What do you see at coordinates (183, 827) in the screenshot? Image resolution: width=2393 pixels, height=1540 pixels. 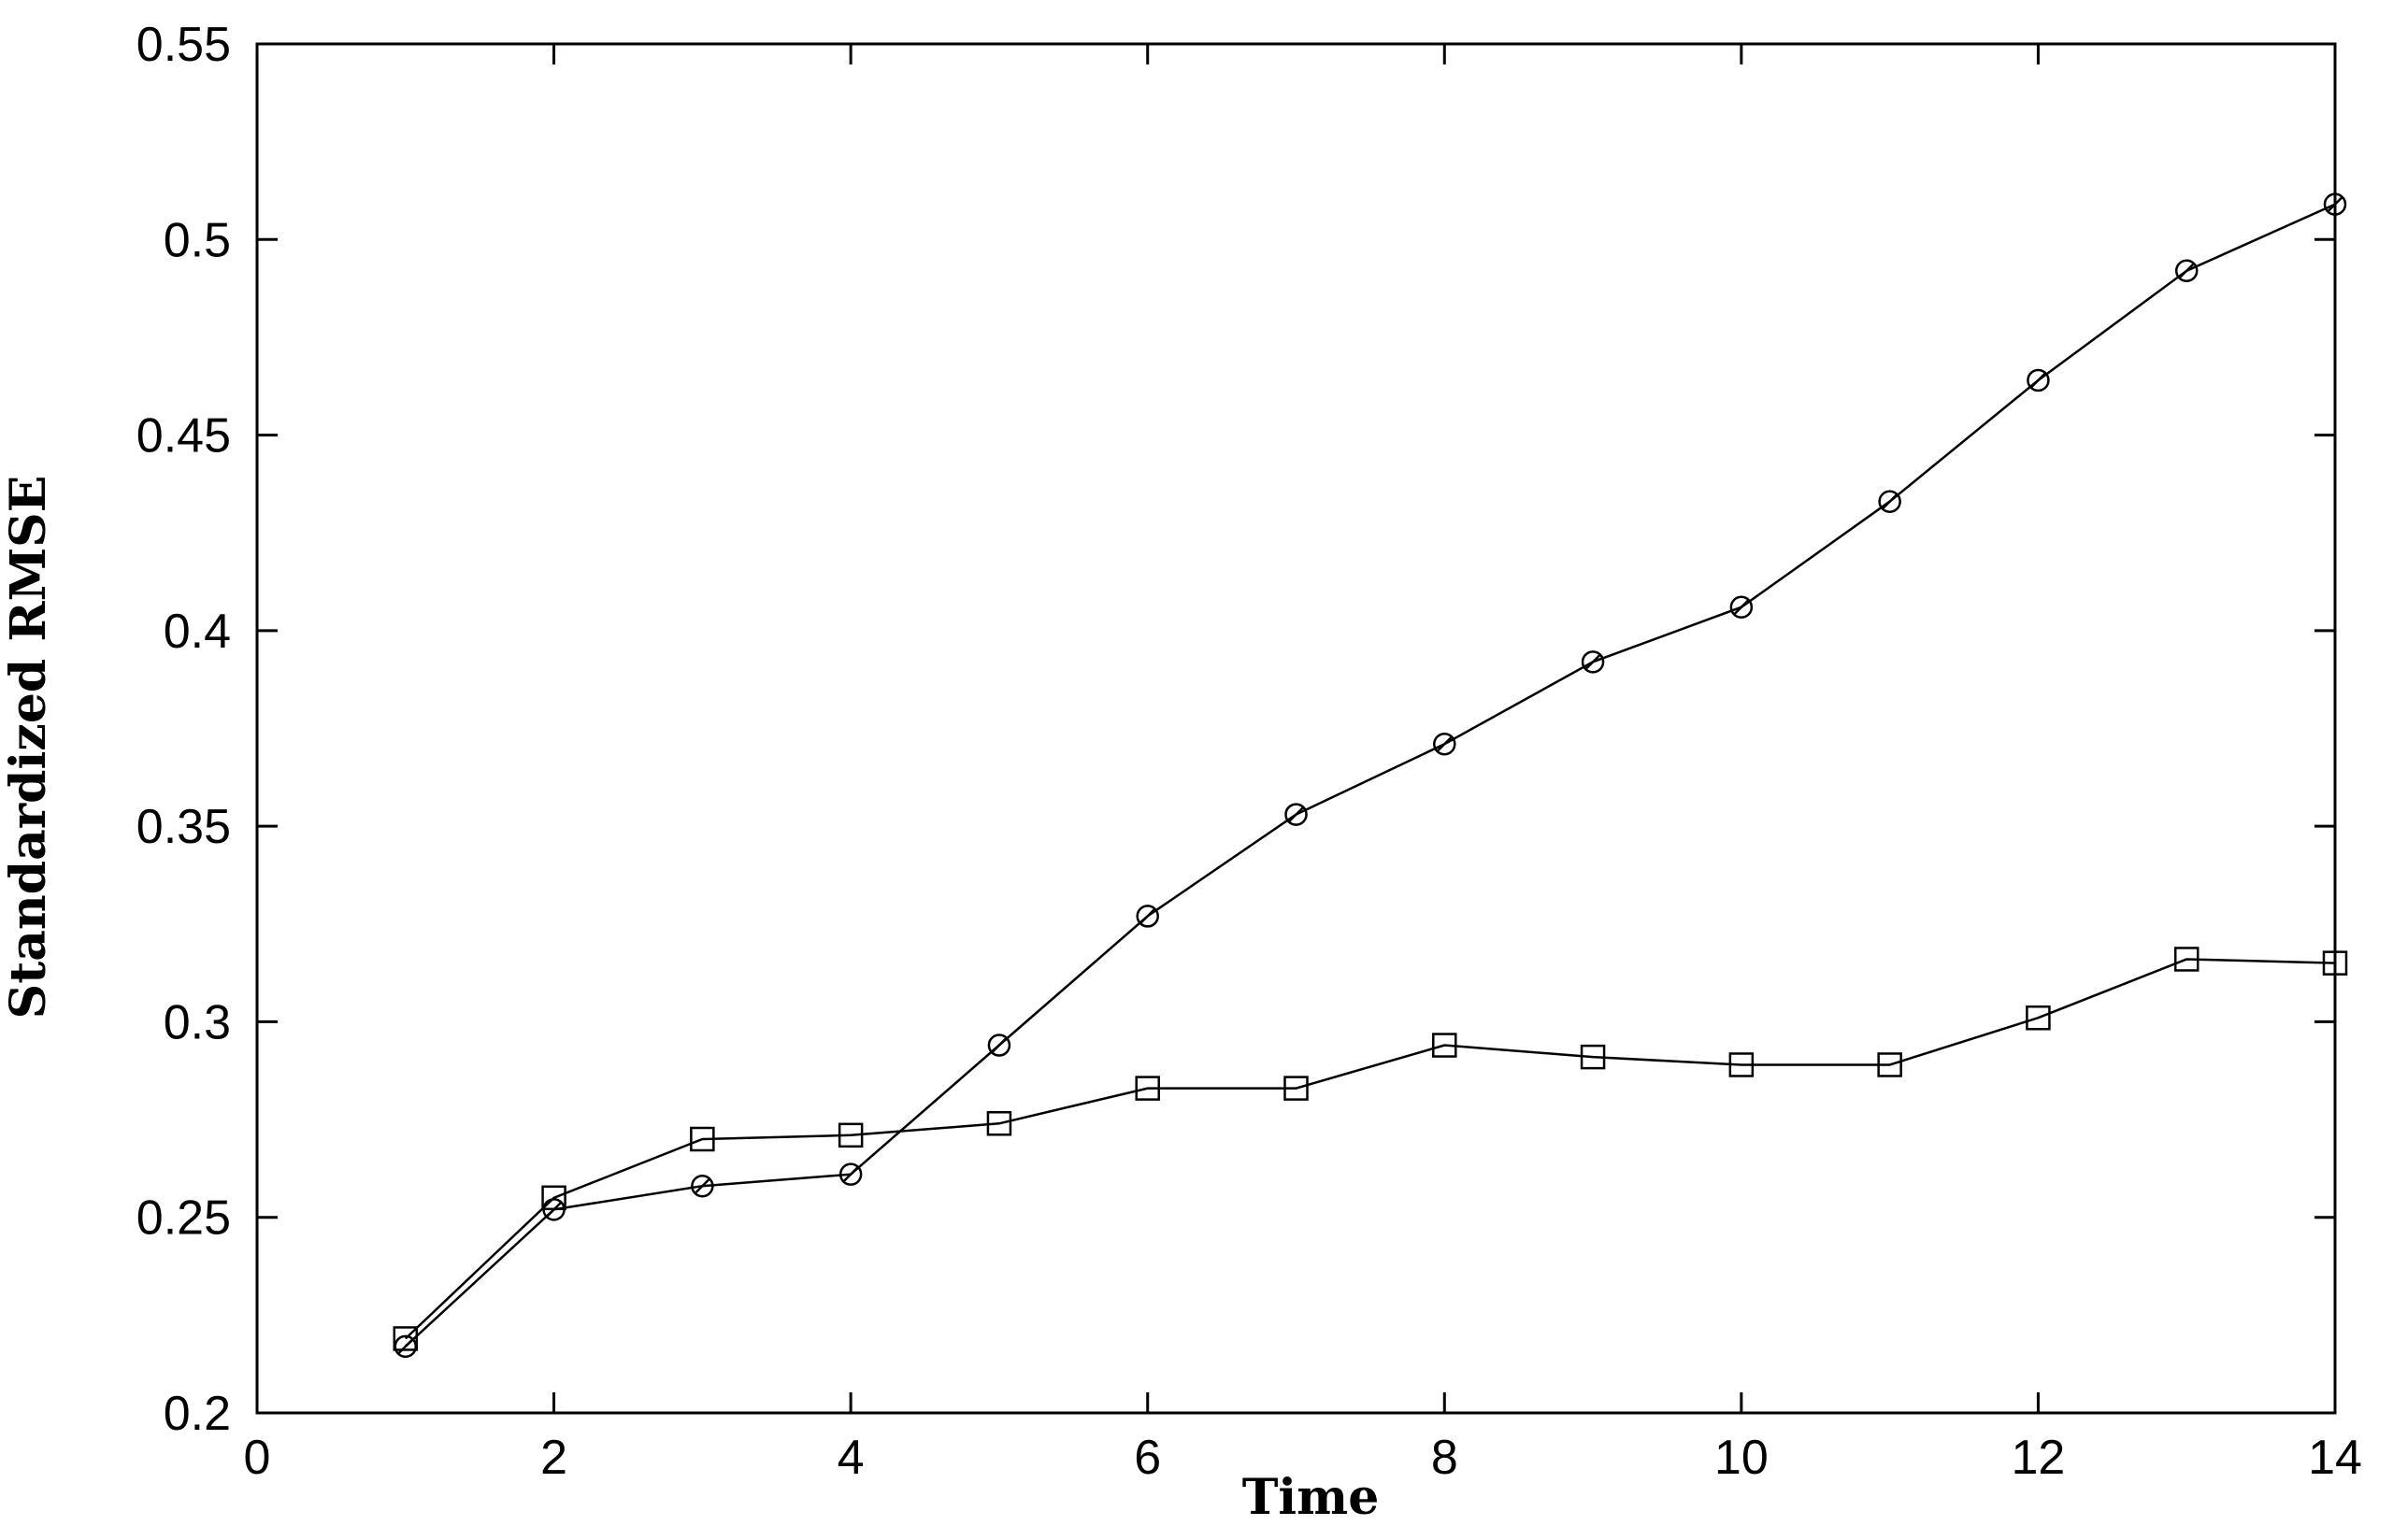 I see `y-tick-label: 0.35` at bounding box center [183, 827].